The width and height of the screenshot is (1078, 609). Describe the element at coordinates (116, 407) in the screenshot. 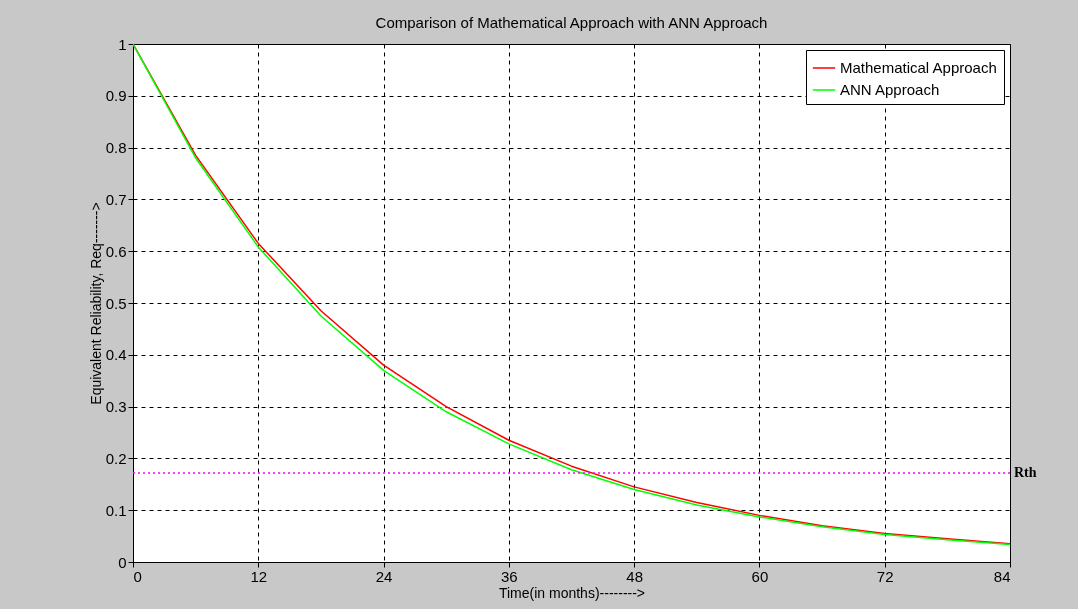

I see `y-tick-label: 0.3` at that location.